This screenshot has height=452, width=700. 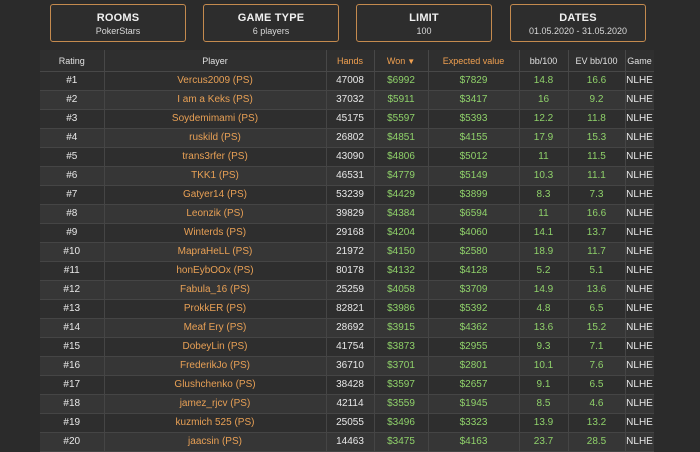 I want to click on dates-filter: DATES 01.05.2020 - 31.05.2020, so click(x=578, y=23).